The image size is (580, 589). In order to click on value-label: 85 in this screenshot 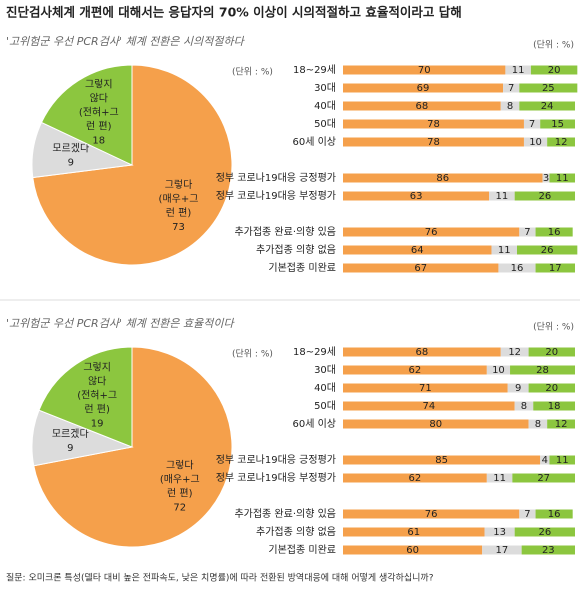, I will do `click(441, 460)`.